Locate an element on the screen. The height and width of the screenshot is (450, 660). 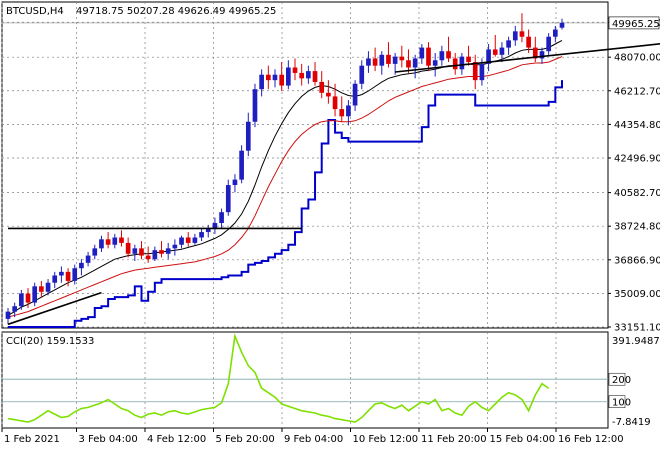
cci-level-box is located at coordinates (617, 401).